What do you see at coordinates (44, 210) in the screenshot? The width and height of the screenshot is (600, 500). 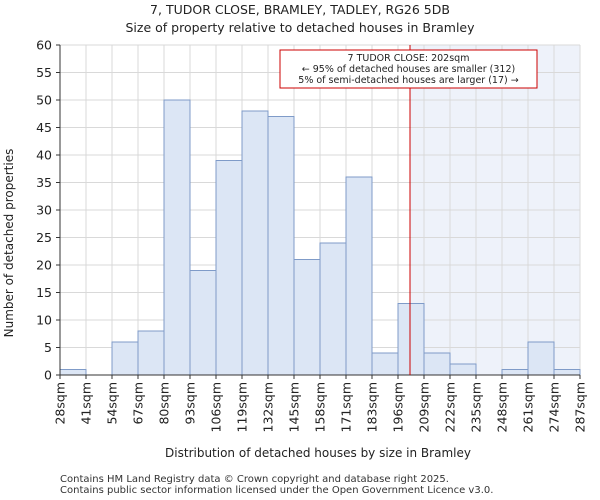 I see `y-tick-label: 30` at bounding box center [44, 210].